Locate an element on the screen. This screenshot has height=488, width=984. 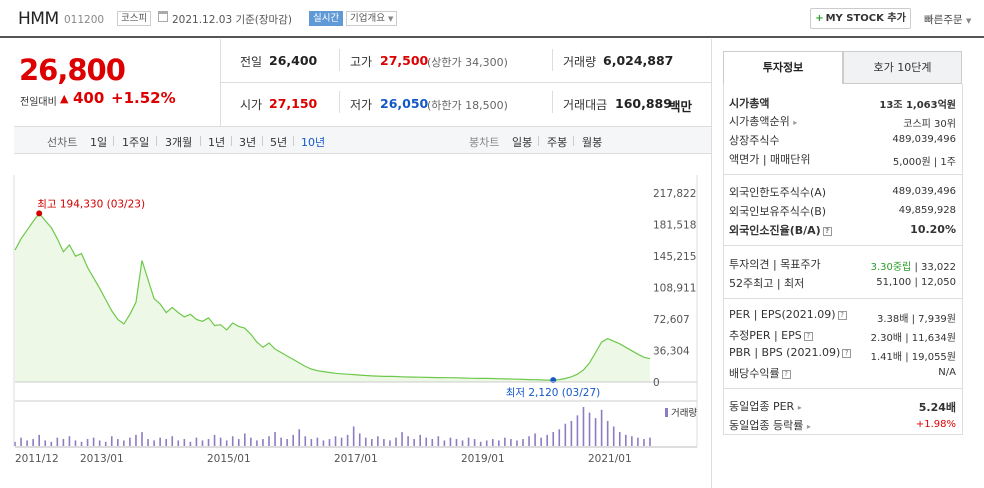
period-1w: 1주일 is located at coordinates (136, 142).